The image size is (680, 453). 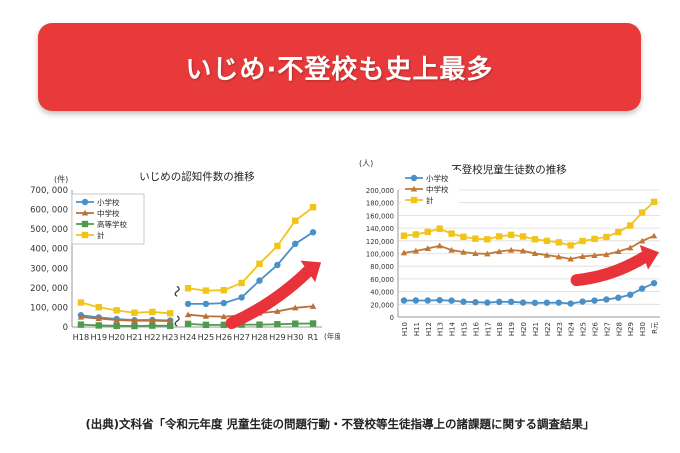 I want to click on truancy-ytick-label: 200,000, so click(x=380, y=191).